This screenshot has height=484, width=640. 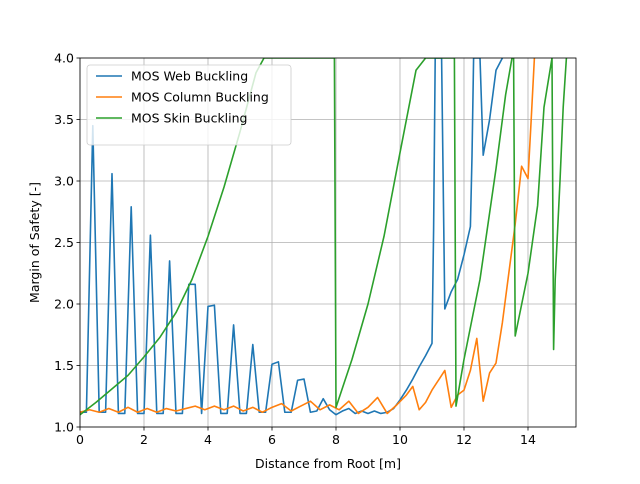 What do you see at coordinates (336, 439) in the screenshot?
I see `x-tick-label: 8` at bounding box center [336, 439].